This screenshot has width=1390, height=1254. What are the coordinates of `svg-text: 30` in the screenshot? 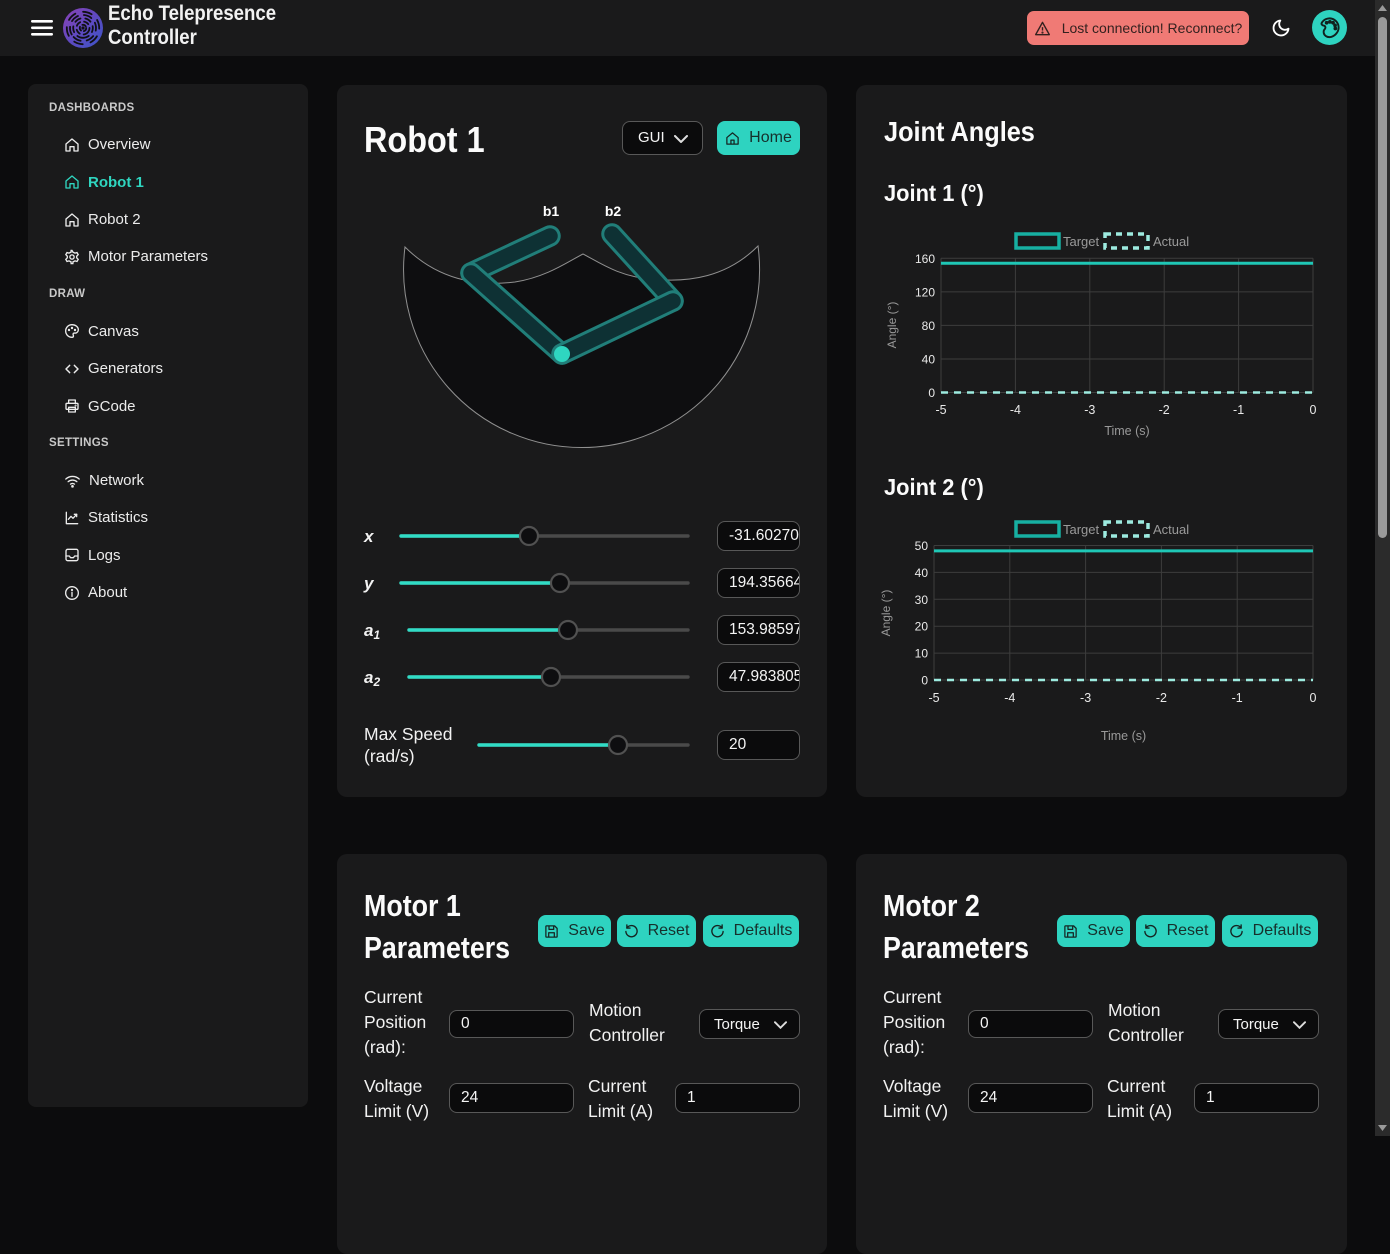 It's located at (922, 600).